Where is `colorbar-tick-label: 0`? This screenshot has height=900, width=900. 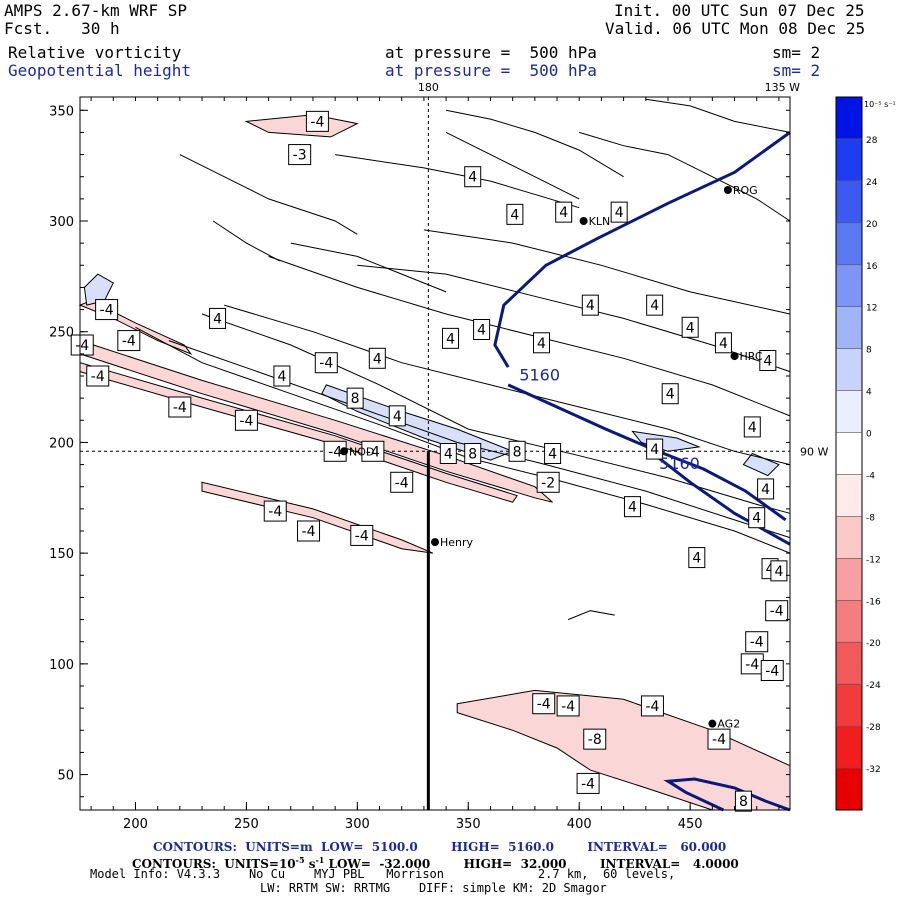 colorbar-tick-label: 0 is located at coordinates (869, 435).